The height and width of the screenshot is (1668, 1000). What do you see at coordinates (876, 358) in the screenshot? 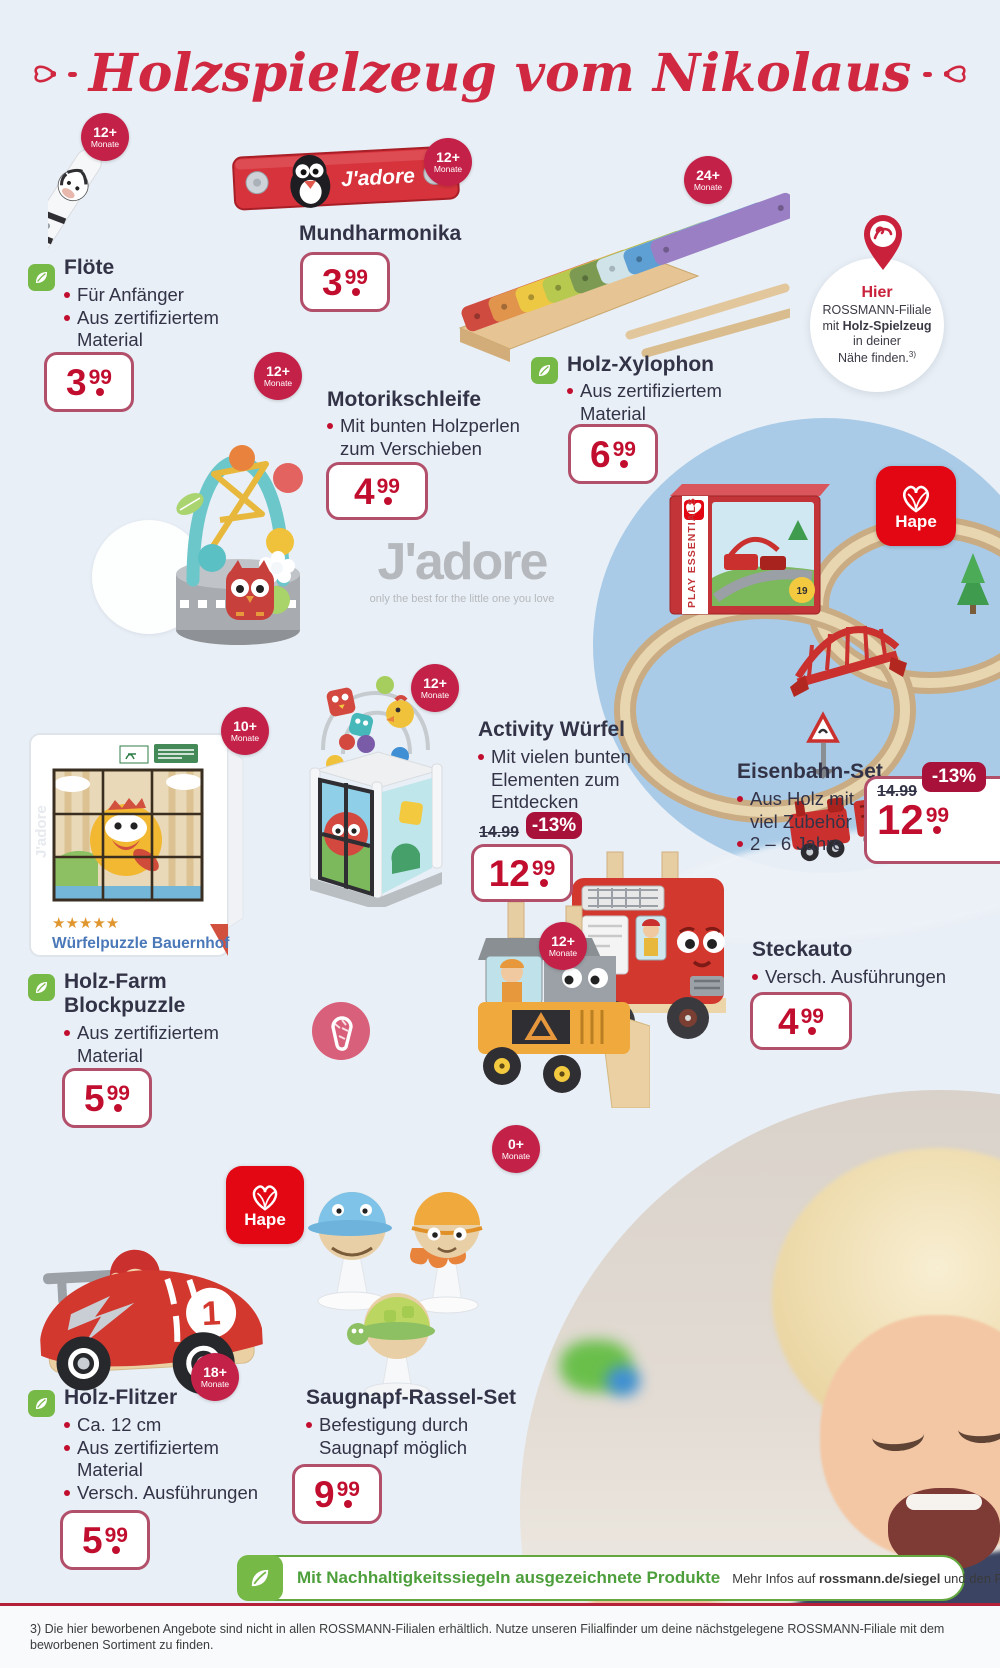
I see `store-finder-line4: Nähe finden.3)` at bounding box center [876, 358].